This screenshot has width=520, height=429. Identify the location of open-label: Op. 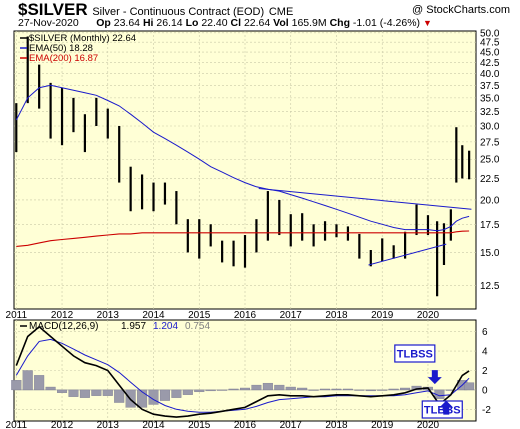
(103, 23).